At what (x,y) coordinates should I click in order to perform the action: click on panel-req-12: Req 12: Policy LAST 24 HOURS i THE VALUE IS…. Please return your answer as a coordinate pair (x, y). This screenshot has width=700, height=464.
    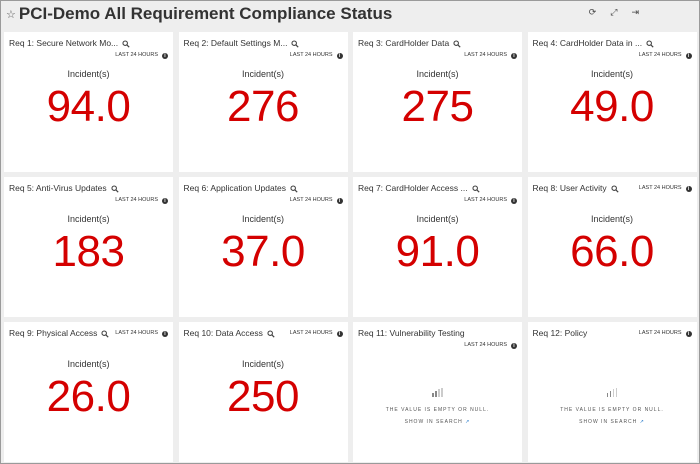
    Looking at the image, I should click on (612, 392).